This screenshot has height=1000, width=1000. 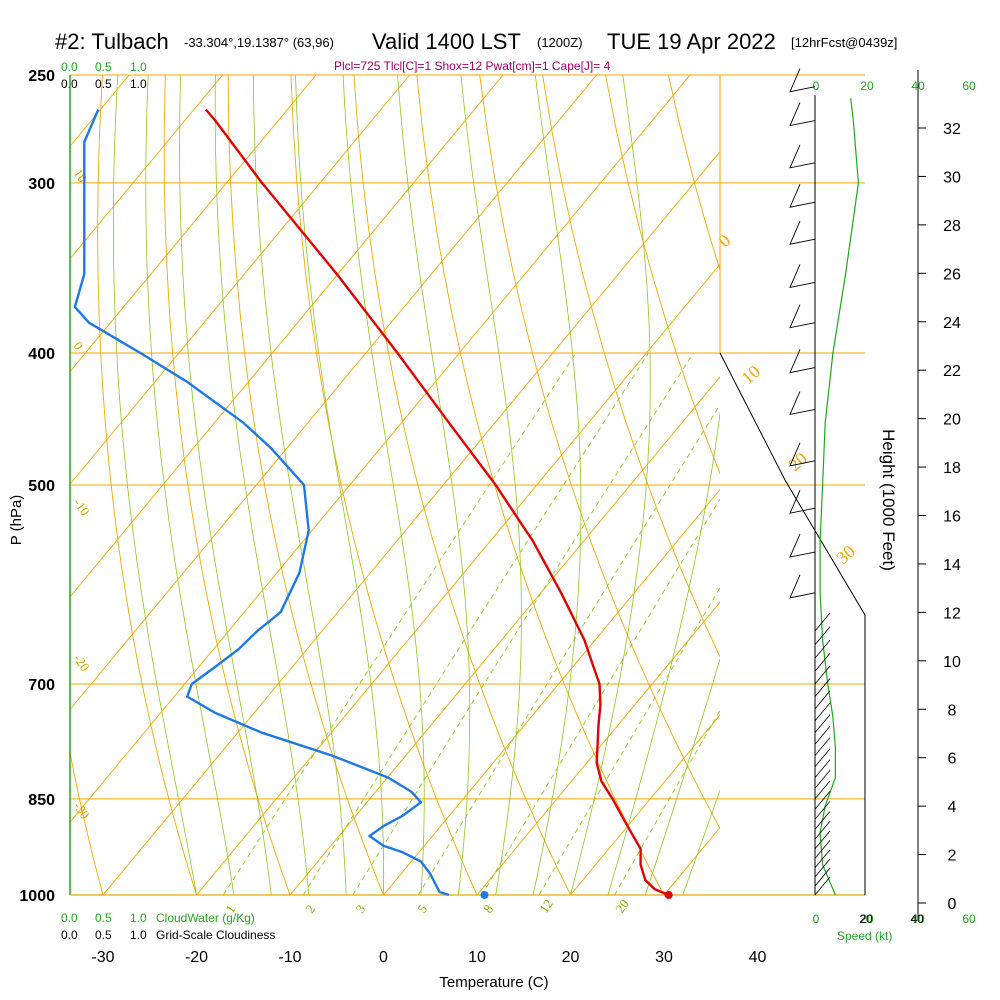 What do you see at coordinates (422, 909) in the screenshot?
I see `mixing-ratio-label: 5` at bounding box center [422, 909].